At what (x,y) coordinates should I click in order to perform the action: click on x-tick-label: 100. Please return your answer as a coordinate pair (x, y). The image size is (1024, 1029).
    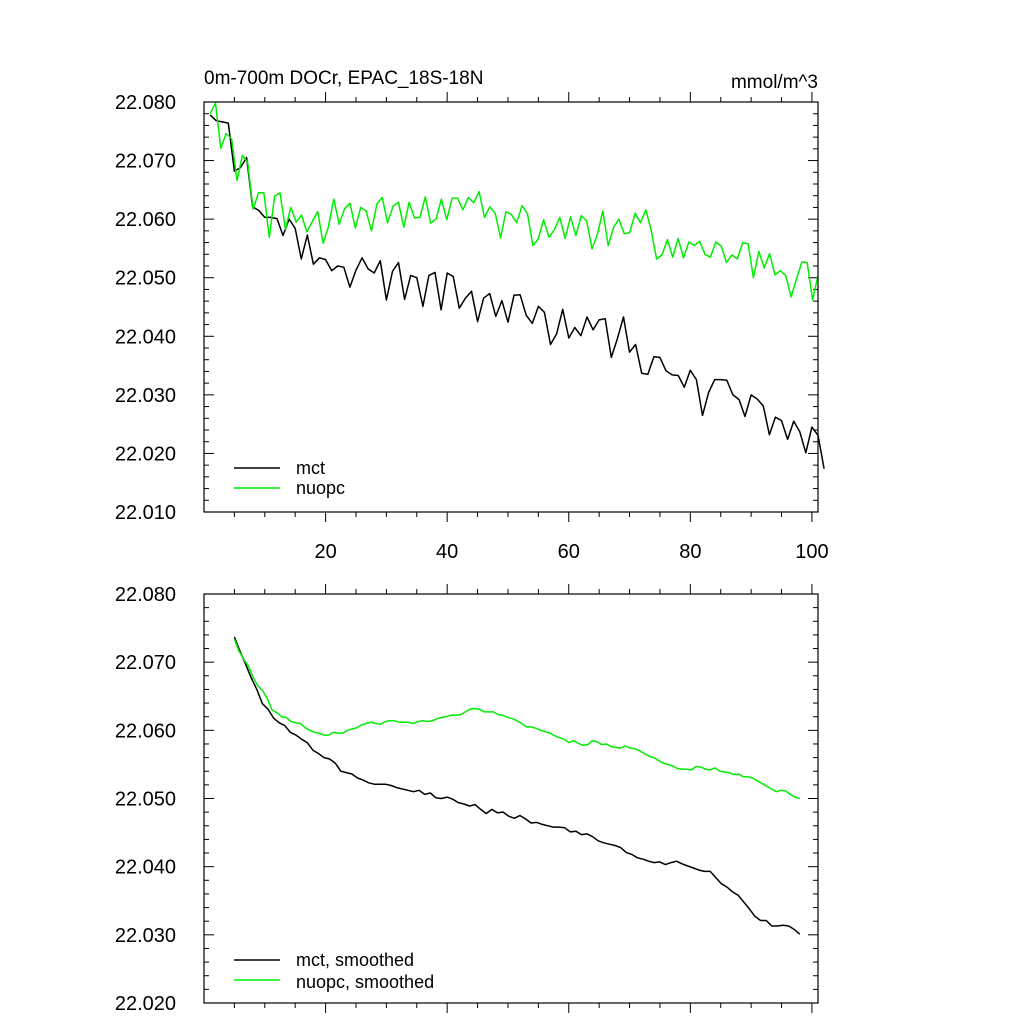
    Looking at the image, I should click on (811, 552).